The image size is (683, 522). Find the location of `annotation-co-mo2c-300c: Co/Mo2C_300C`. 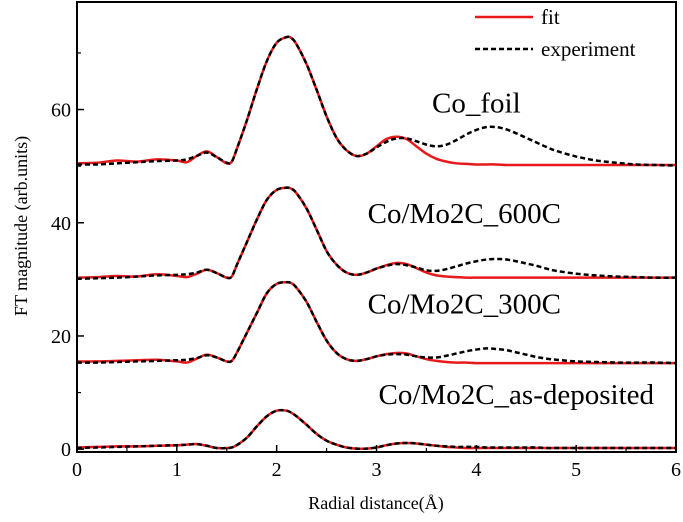

annotation-co-mo2c-300c: Co/Mo2C_300C is located at coordinates (464, 304).